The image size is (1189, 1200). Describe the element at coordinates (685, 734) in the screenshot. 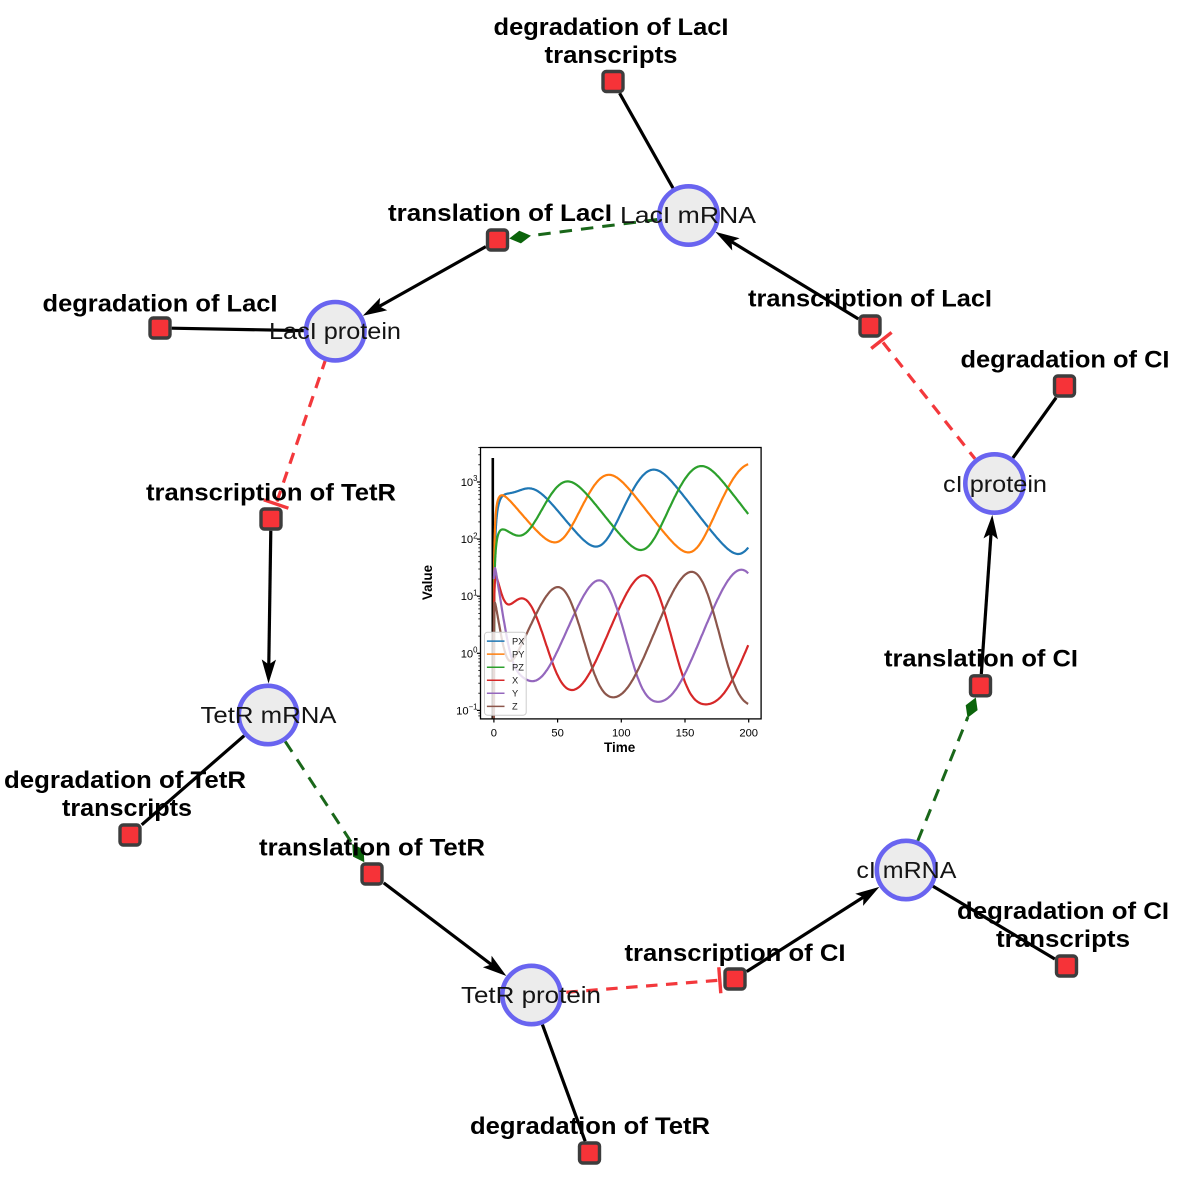

I see `svg-text: 150` at that location.